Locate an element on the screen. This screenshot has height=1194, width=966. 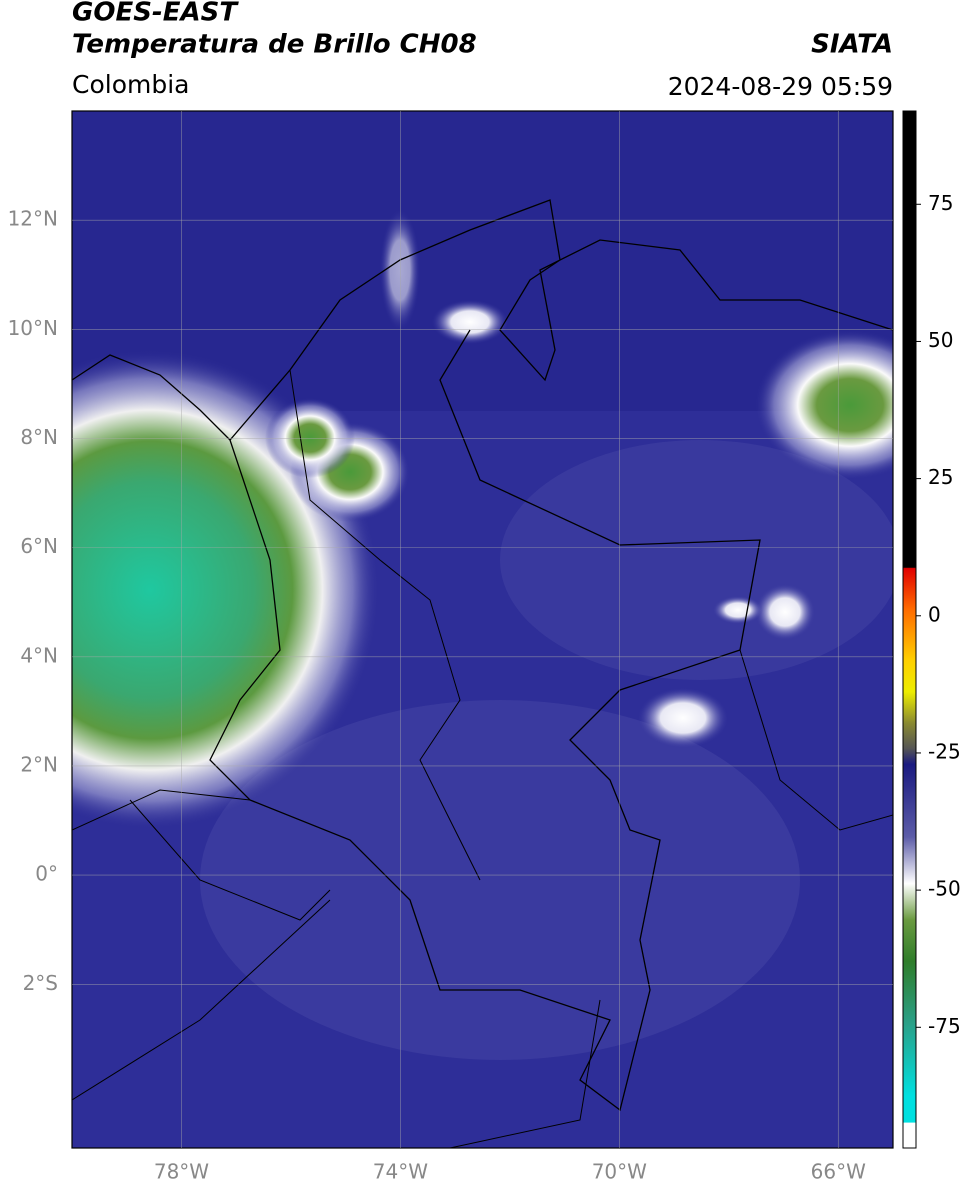
y-tick-label: 6°N is located at coordinates (39, 546).